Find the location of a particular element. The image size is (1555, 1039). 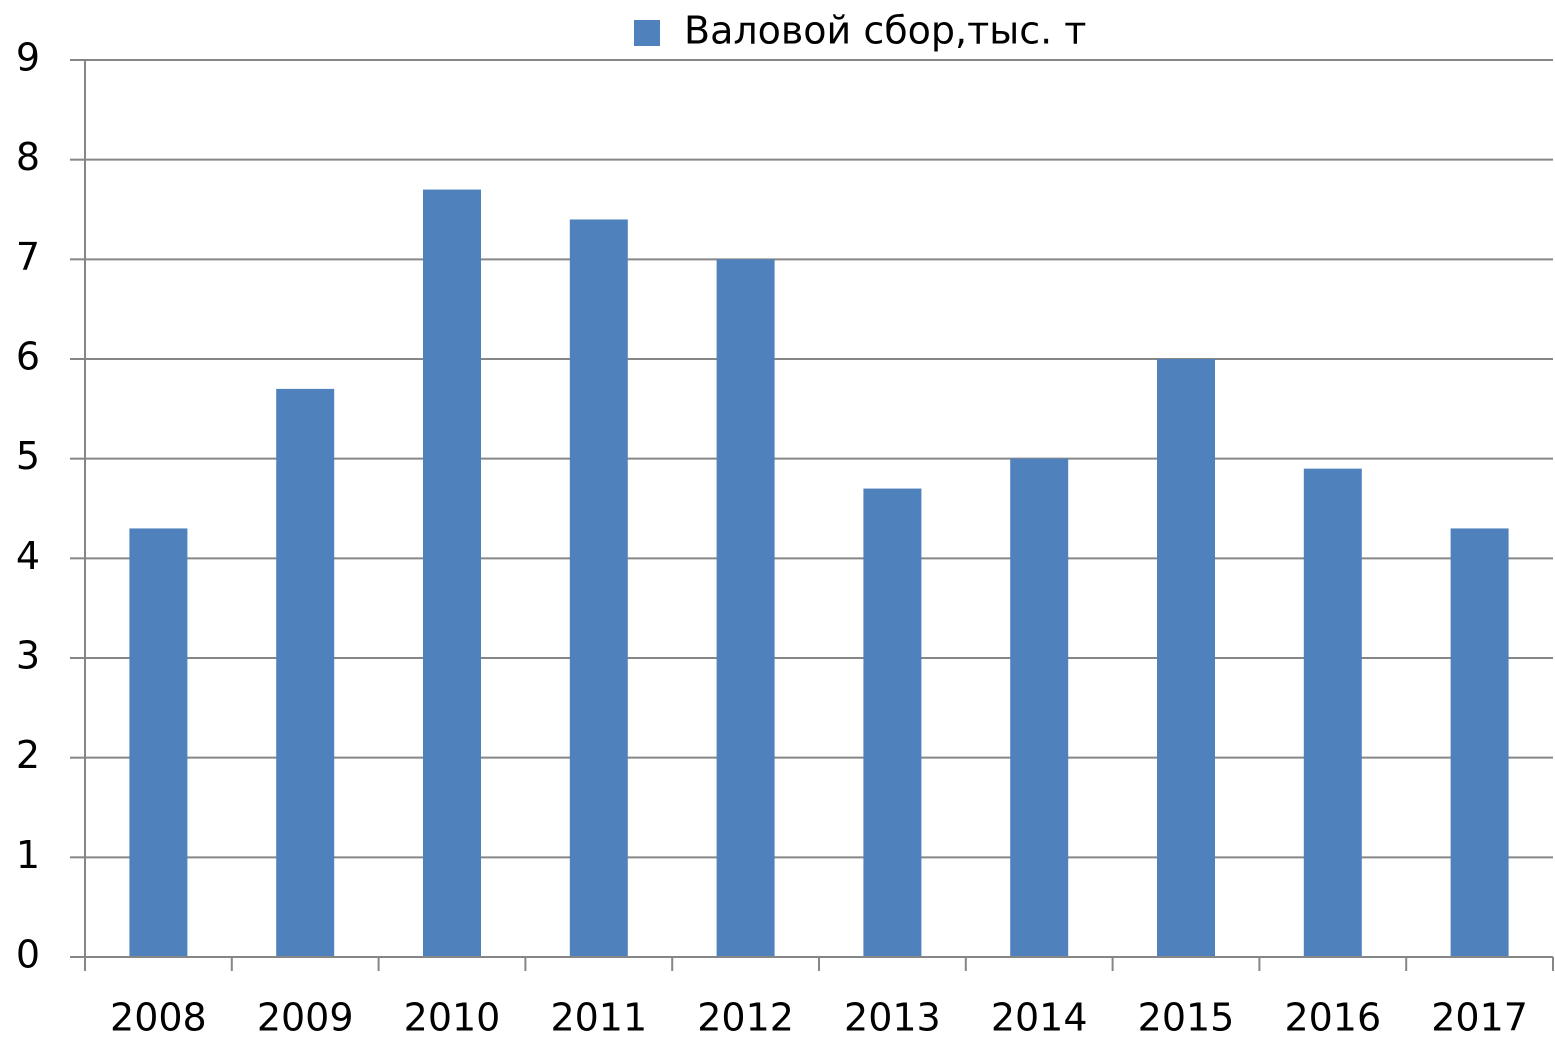

y-tick-label: 5 is located at coordinates (28, 456).